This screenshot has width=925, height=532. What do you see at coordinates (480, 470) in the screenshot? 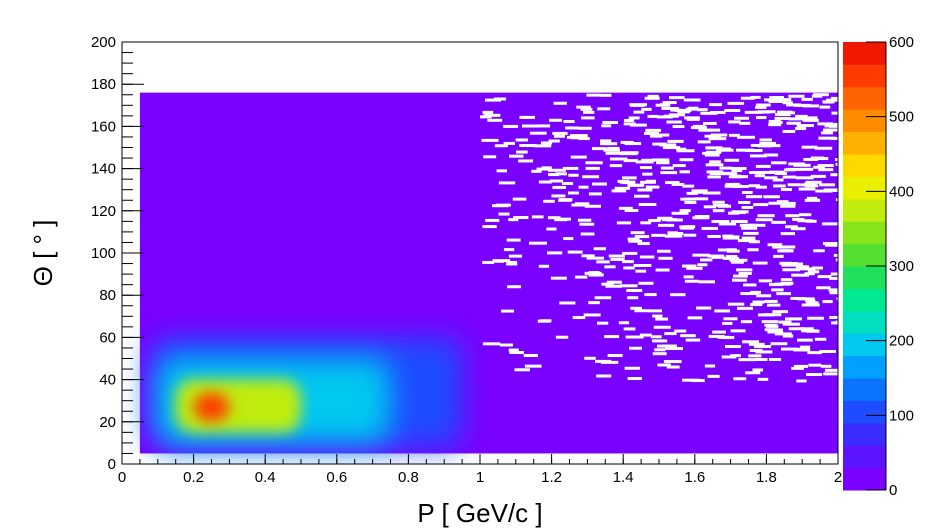
I see `x-axis: 0 0.2 0.4 0.6 0.8 1 1.2 1.4 1.6 1.8 2` at bounding box center [480, 470].